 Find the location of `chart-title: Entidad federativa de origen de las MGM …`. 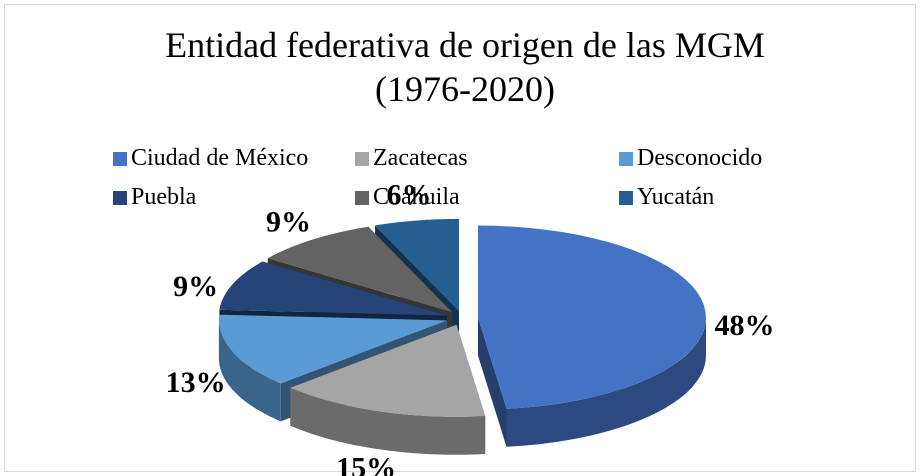

chart-title: Entidad federativa de origen de las MGM … is located at coordinates (465, 67).